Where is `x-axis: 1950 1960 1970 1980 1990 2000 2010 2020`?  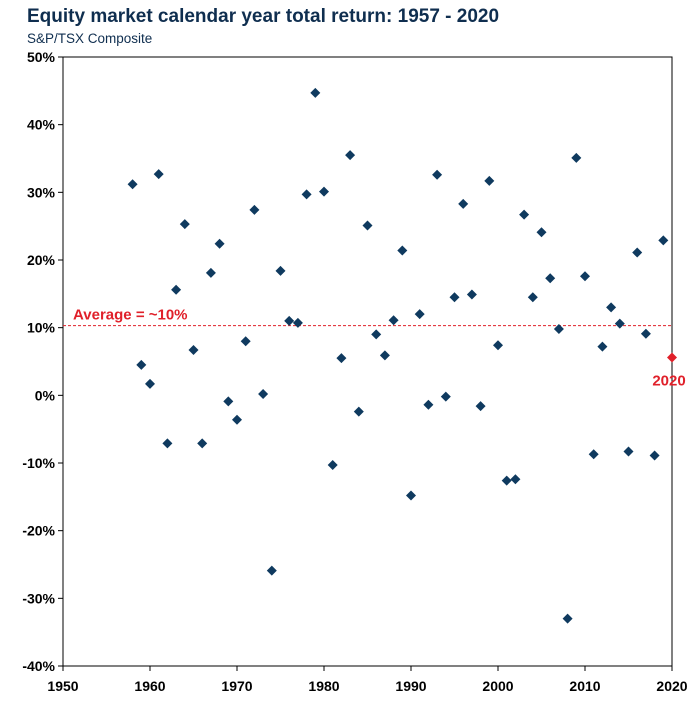
x-axis: 1950 1960 1970 1980 1990 2000 2010 2020 is located at coordinates (367, 680).